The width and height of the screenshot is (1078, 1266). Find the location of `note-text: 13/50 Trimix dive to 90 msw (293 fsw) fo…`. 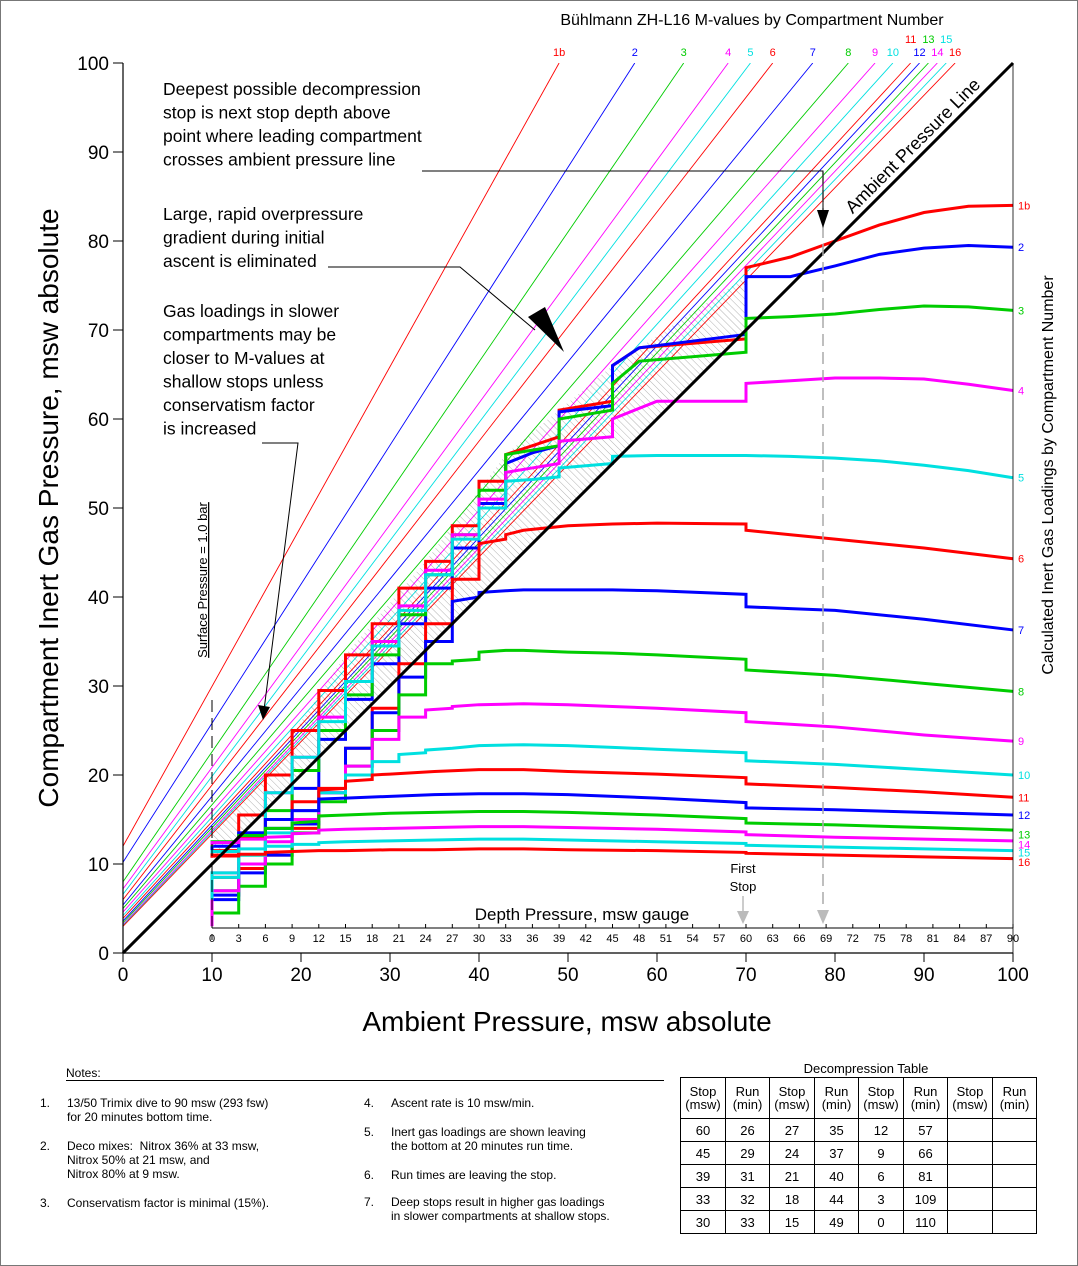

note-text: 13/50 Trimix dive to 90 msw (293 fsw) fo… is located at coordinates (168, 1110).